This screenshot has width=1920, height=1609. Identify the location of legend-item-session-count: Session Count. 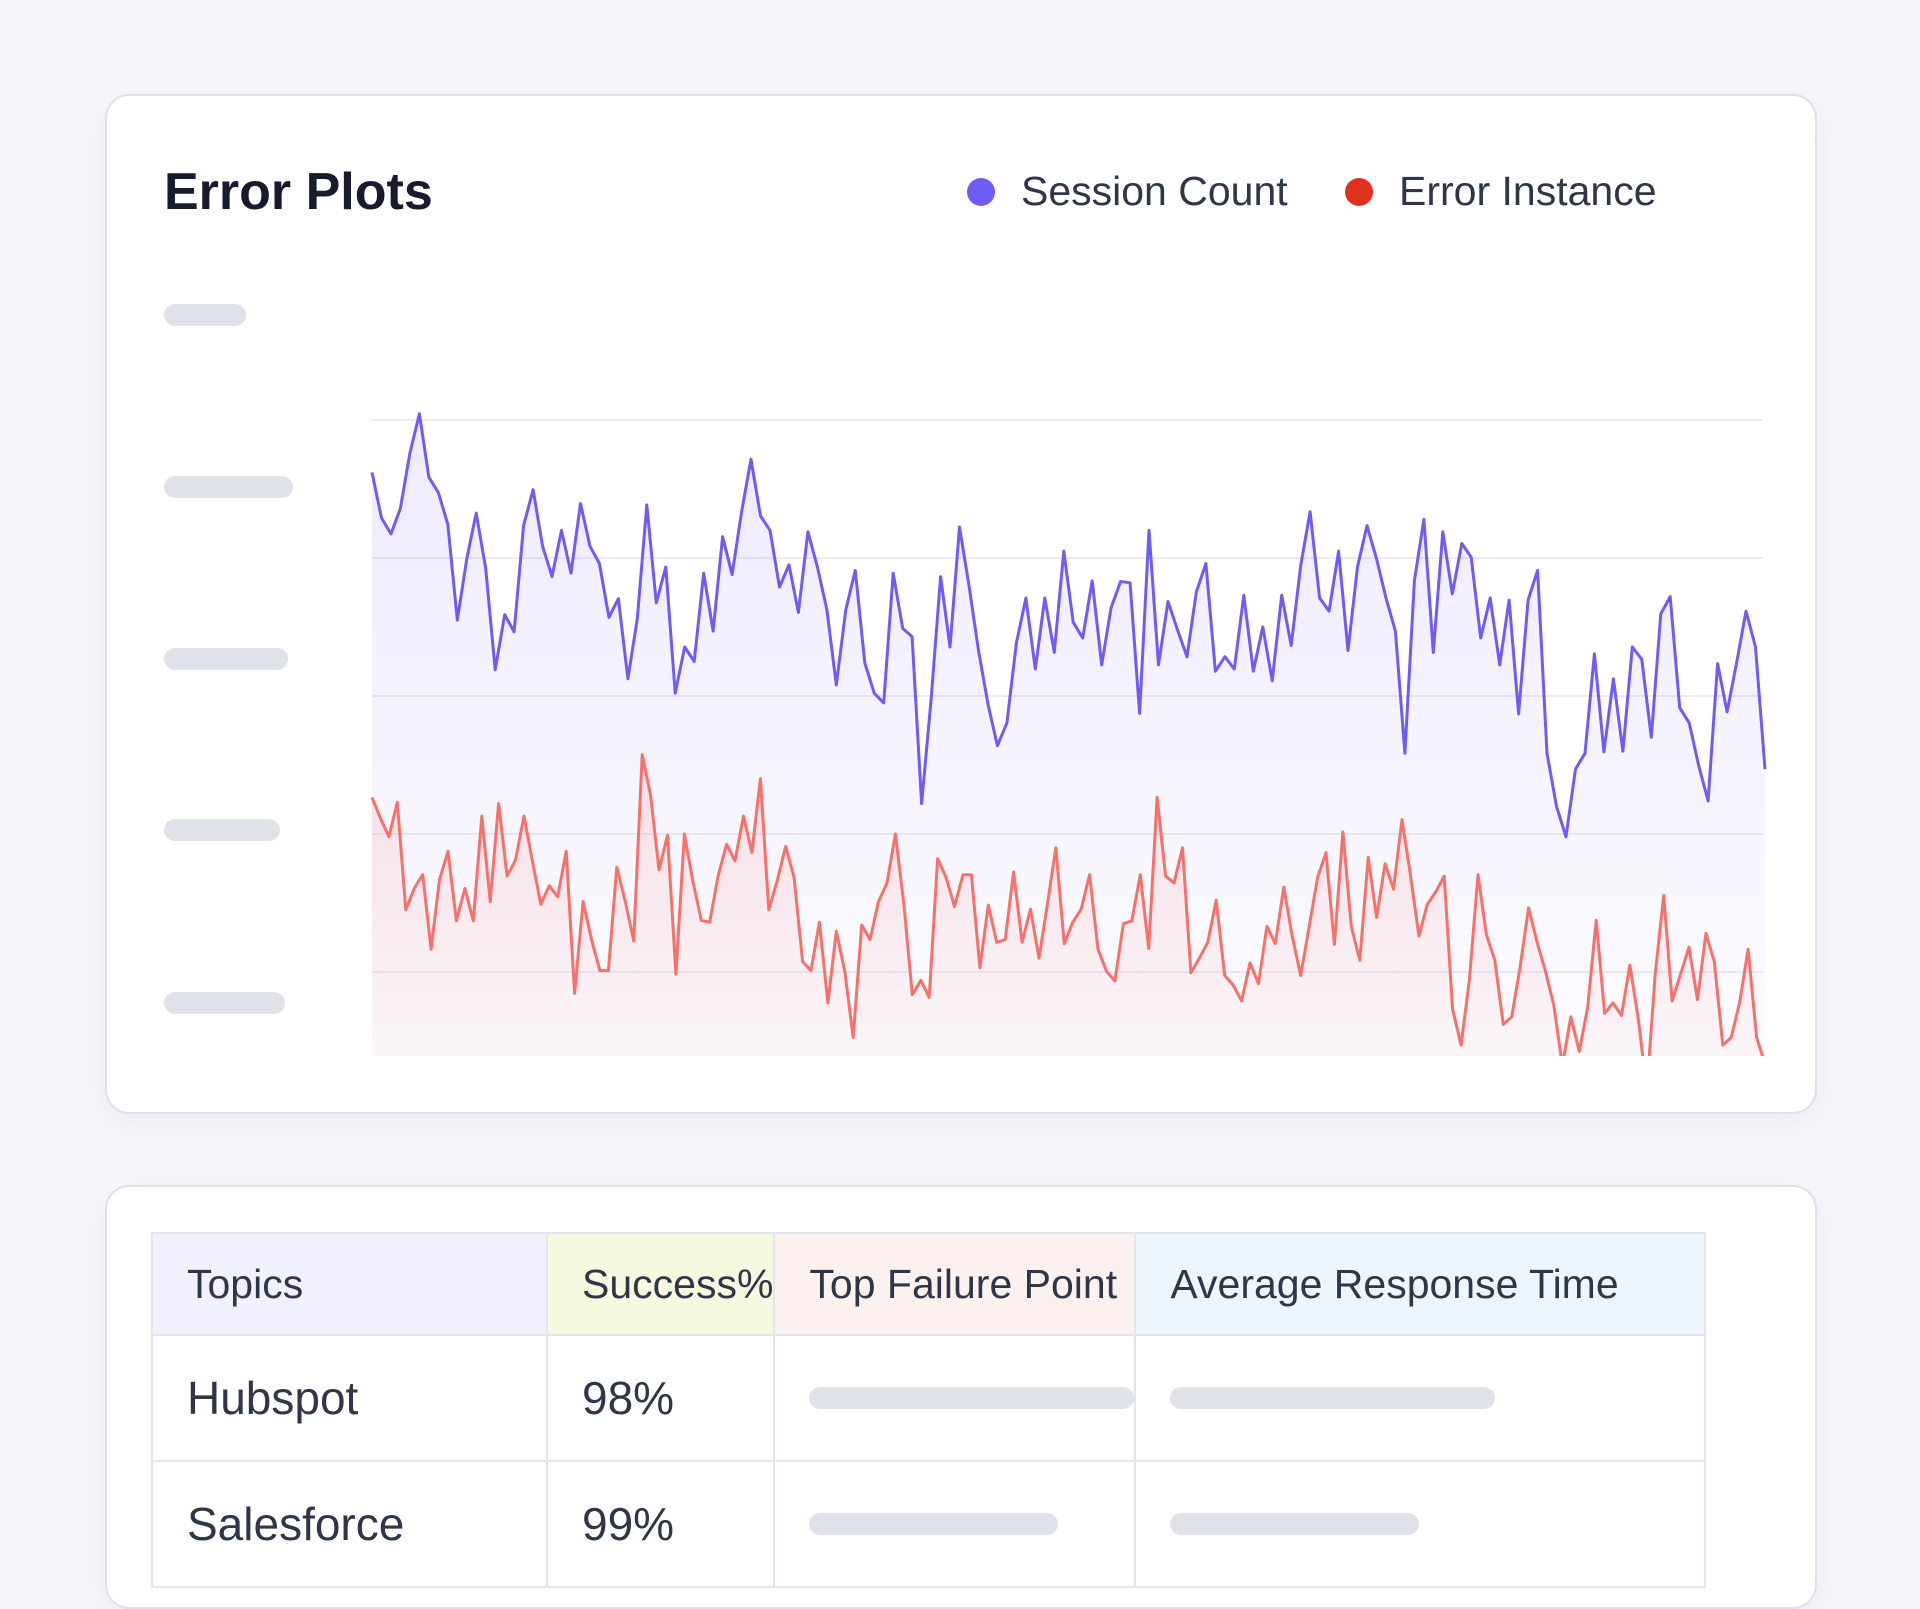
(1127, 191).